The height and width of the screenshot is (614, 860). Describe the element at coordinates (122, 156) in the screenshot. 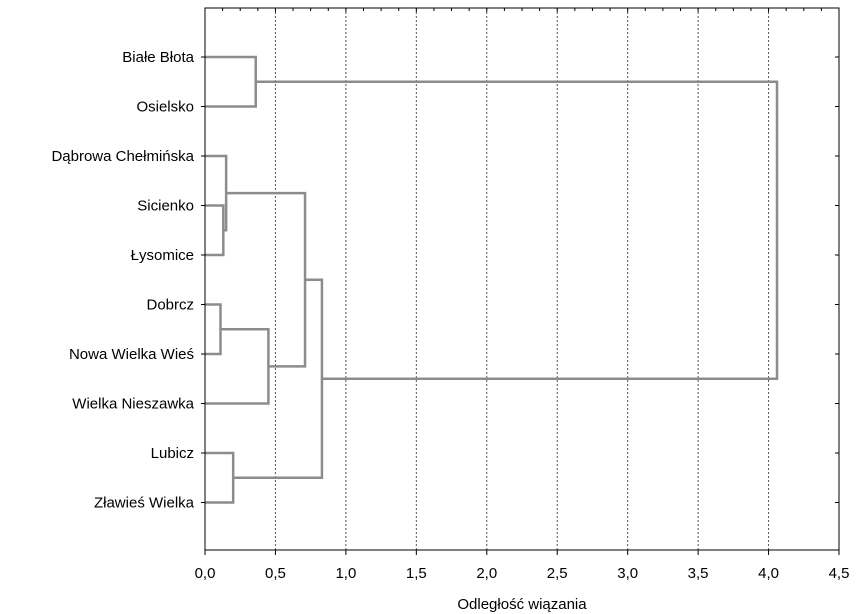

I see `leaf-label: Dąbrowa Chełmińska` at that location.